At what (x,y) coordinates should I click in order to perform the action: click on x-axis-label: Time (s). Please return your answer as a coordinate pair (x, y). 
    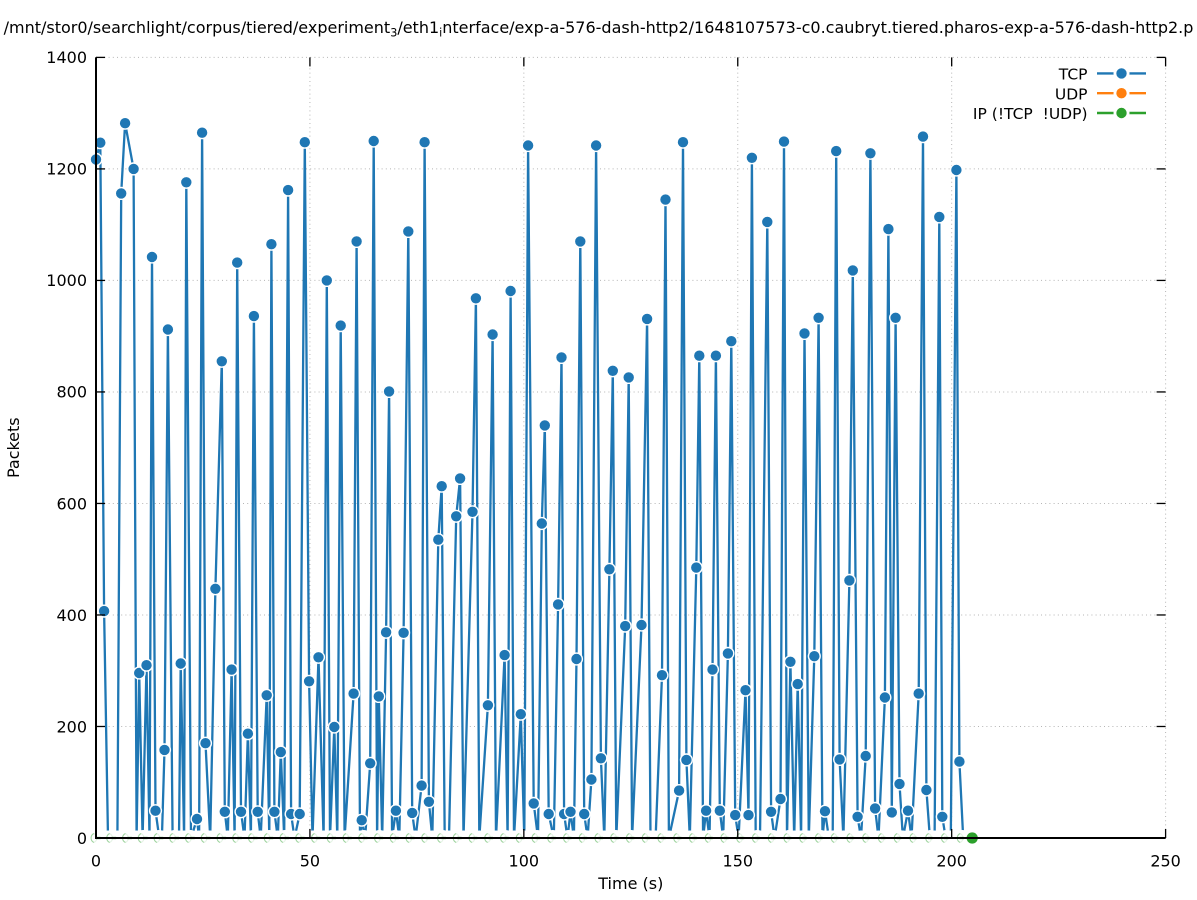
    Looking at the image, I should click on (630, 883).